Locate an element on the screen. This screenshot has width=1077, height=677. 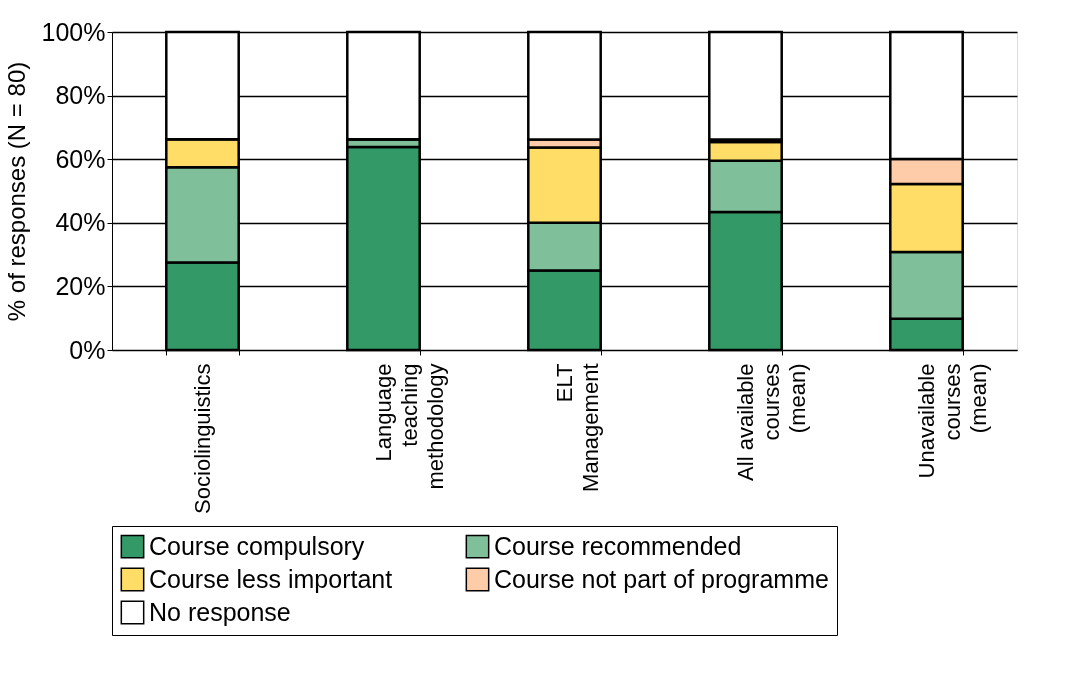
legend-label: No response is located at coordinates (220, 611).